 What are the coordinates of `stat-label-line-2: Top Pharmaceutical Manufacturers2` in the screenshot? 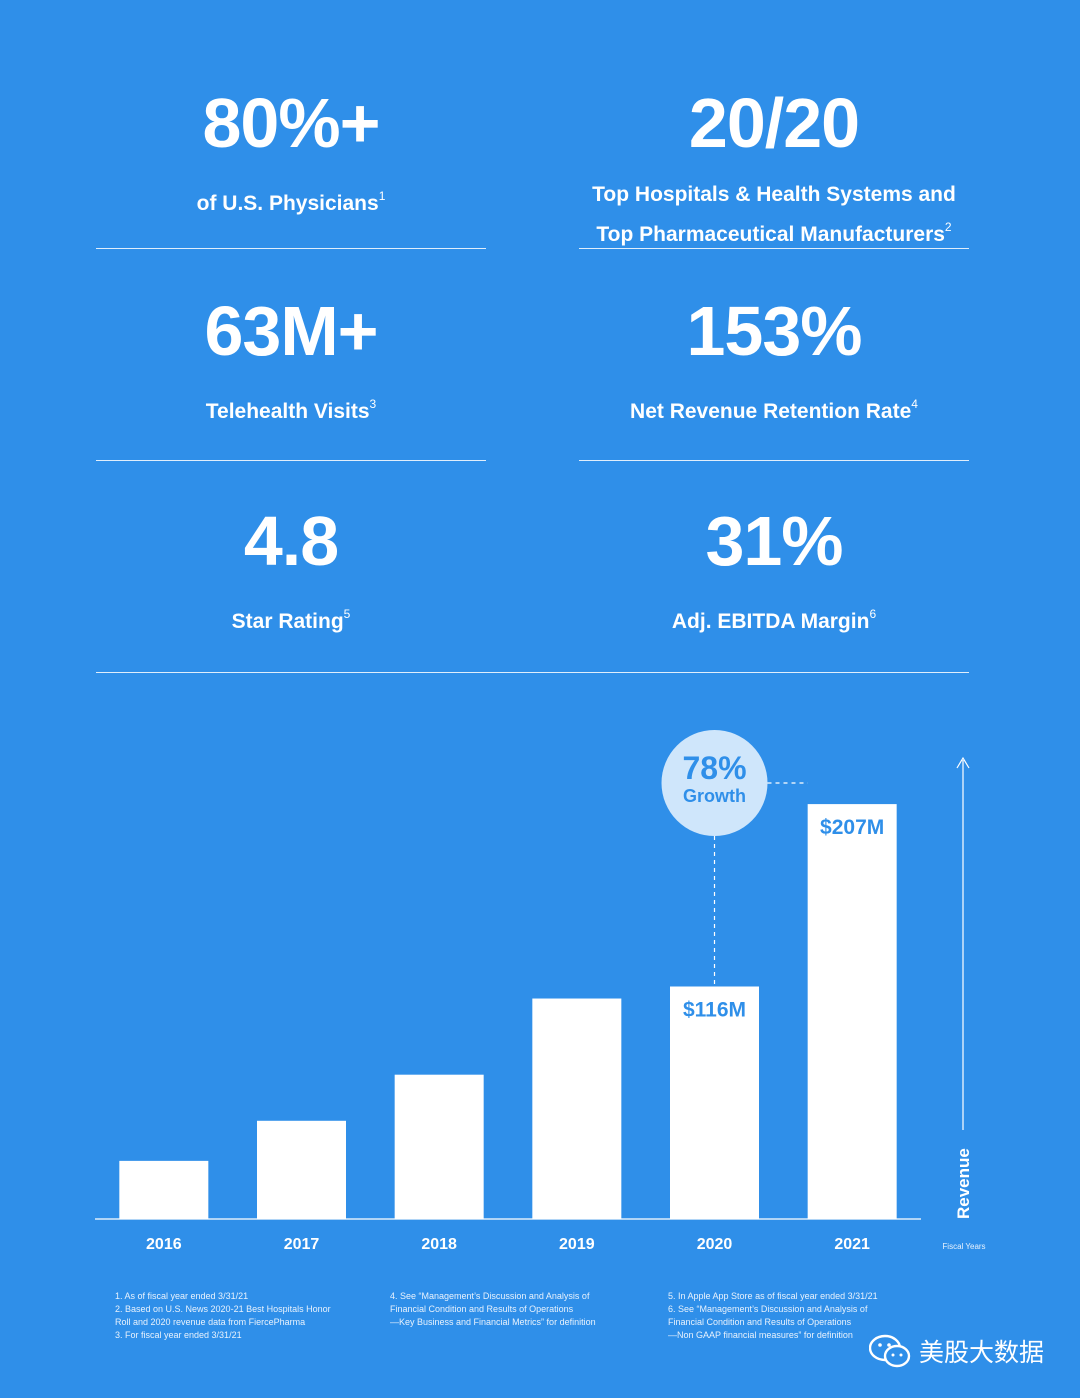 It's located at (774, 233).